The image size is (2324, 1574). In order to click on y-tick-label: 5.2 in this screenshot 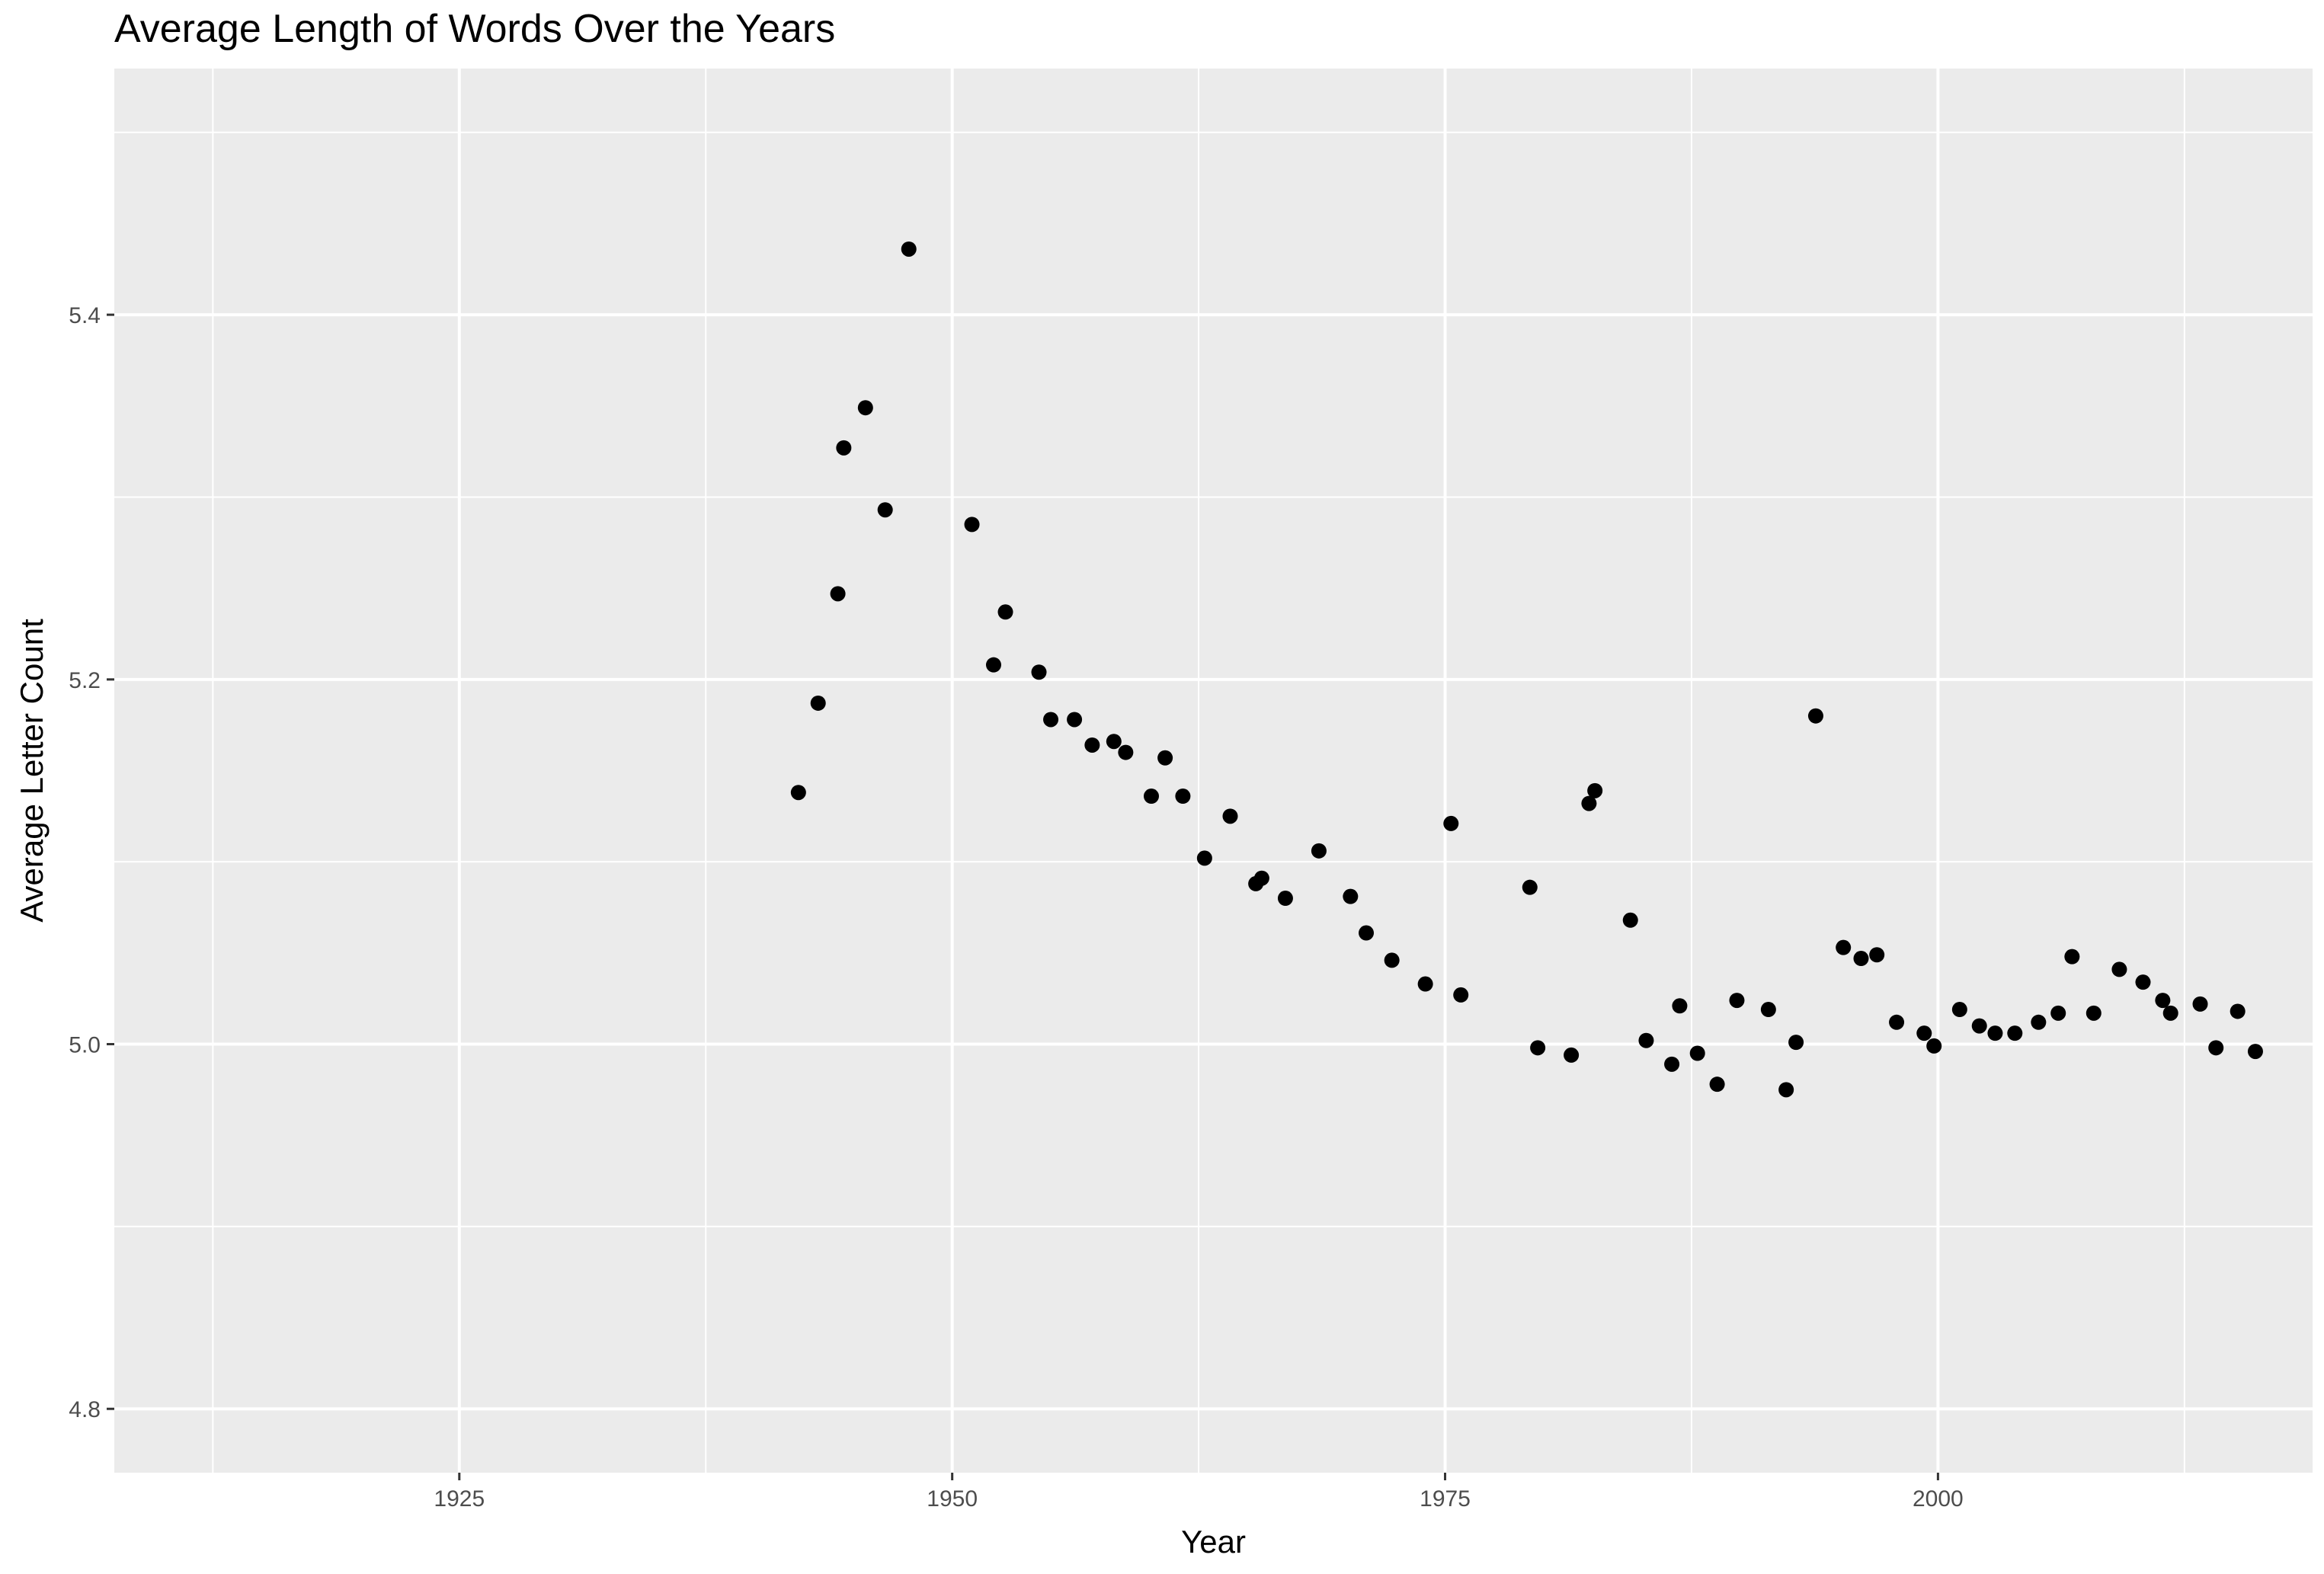, I will do `click(85, 680)`.